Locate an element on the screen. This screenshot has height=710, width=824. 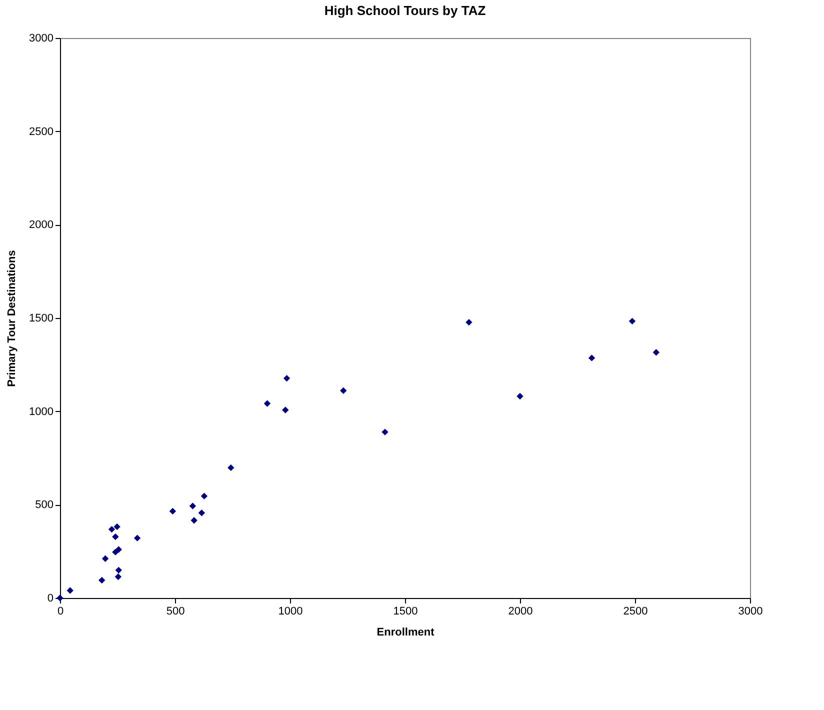
y-tick-label: 2000 is located at coordinates (41, 225).